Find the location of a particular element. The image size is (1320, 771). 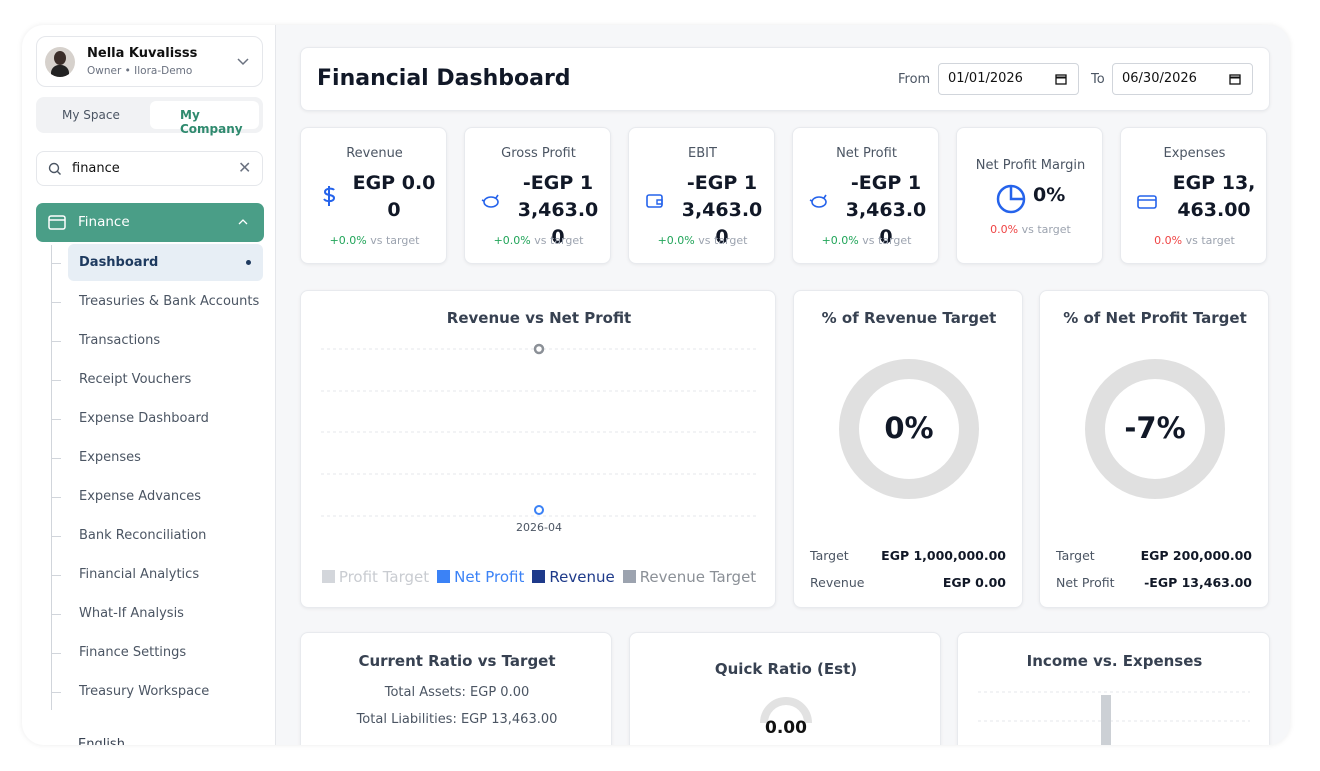

kpi-value: EGP 13,463.00 is located at coordinates (1214, 196).